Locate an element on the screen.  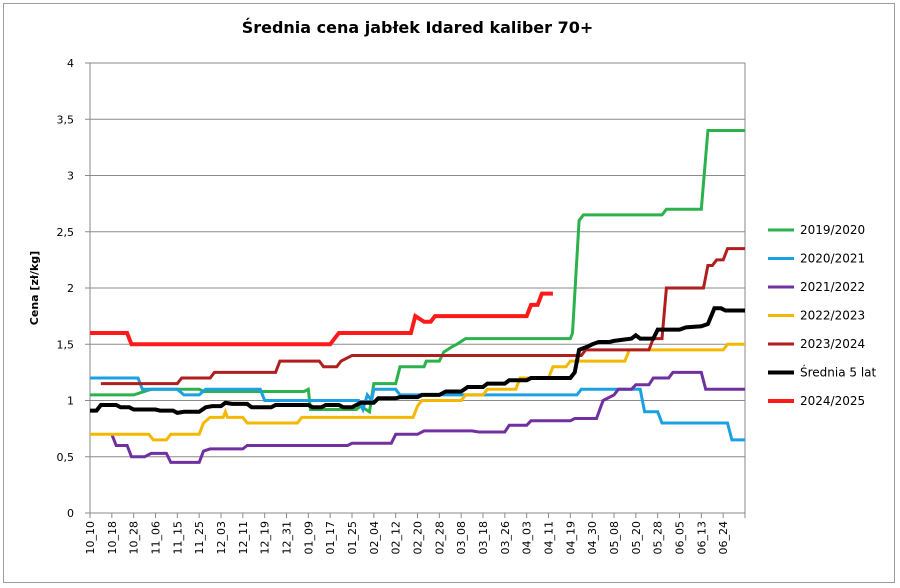
chart-title: Średnia cena jabłek Idared kaliber 70+ is located at coordinates (417, 27).